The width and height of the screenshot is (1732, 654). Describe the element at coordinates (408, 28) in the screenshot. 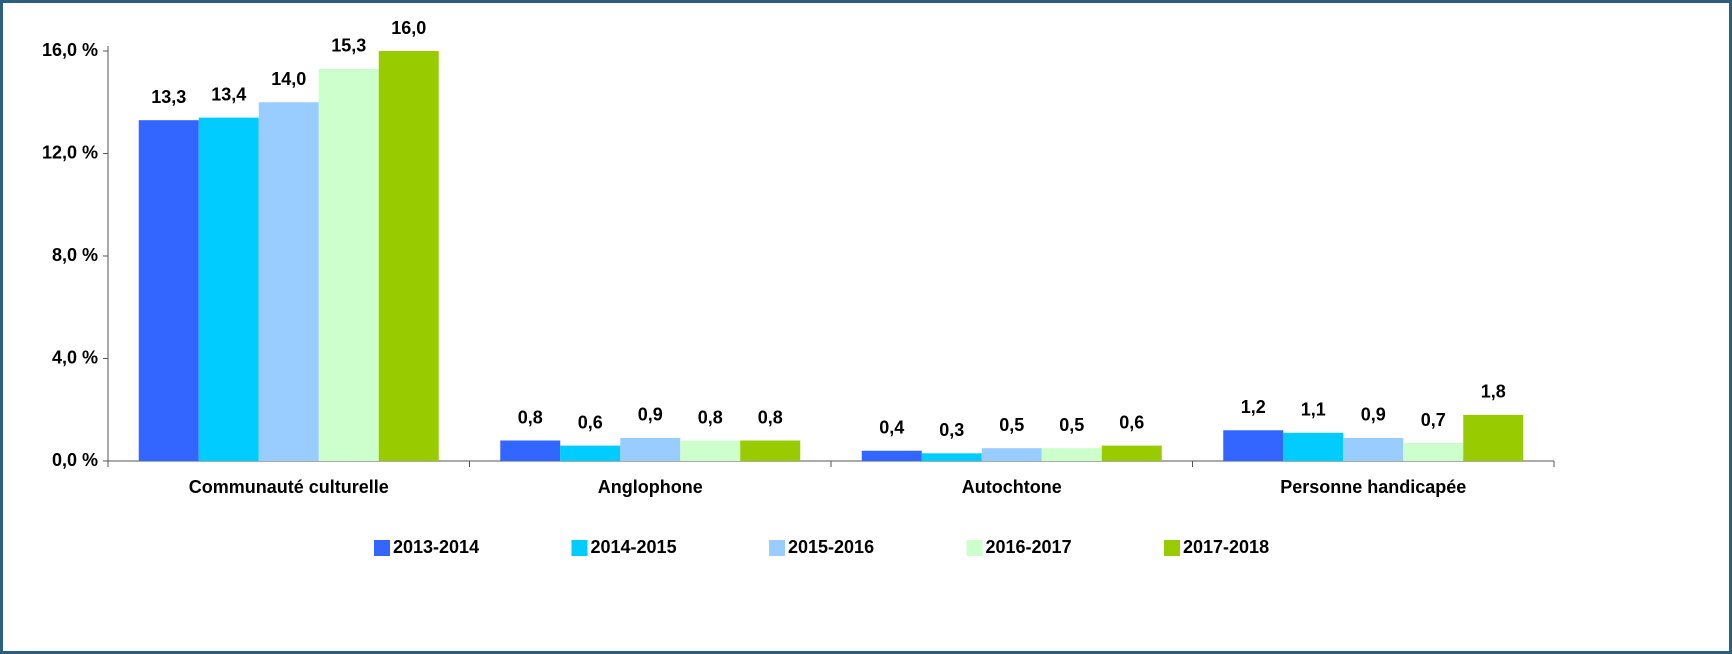

I see `value-label: 16,0` at that location.